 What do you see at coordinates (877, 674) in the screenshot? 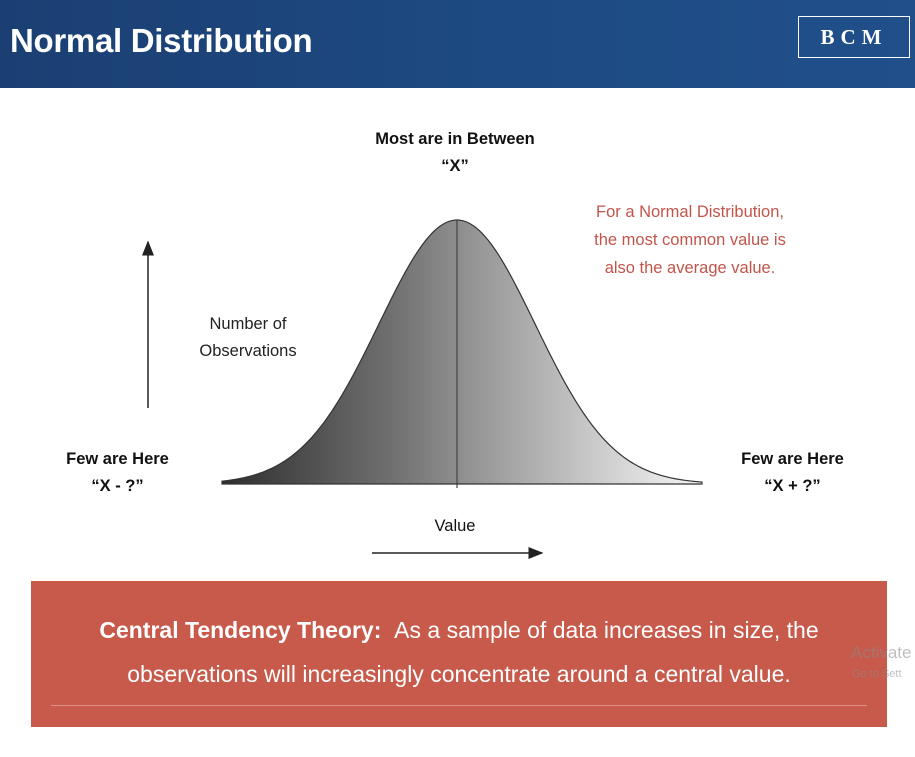
I see `settings-watermark: Go to Sett` at bounding box center [877, 674].